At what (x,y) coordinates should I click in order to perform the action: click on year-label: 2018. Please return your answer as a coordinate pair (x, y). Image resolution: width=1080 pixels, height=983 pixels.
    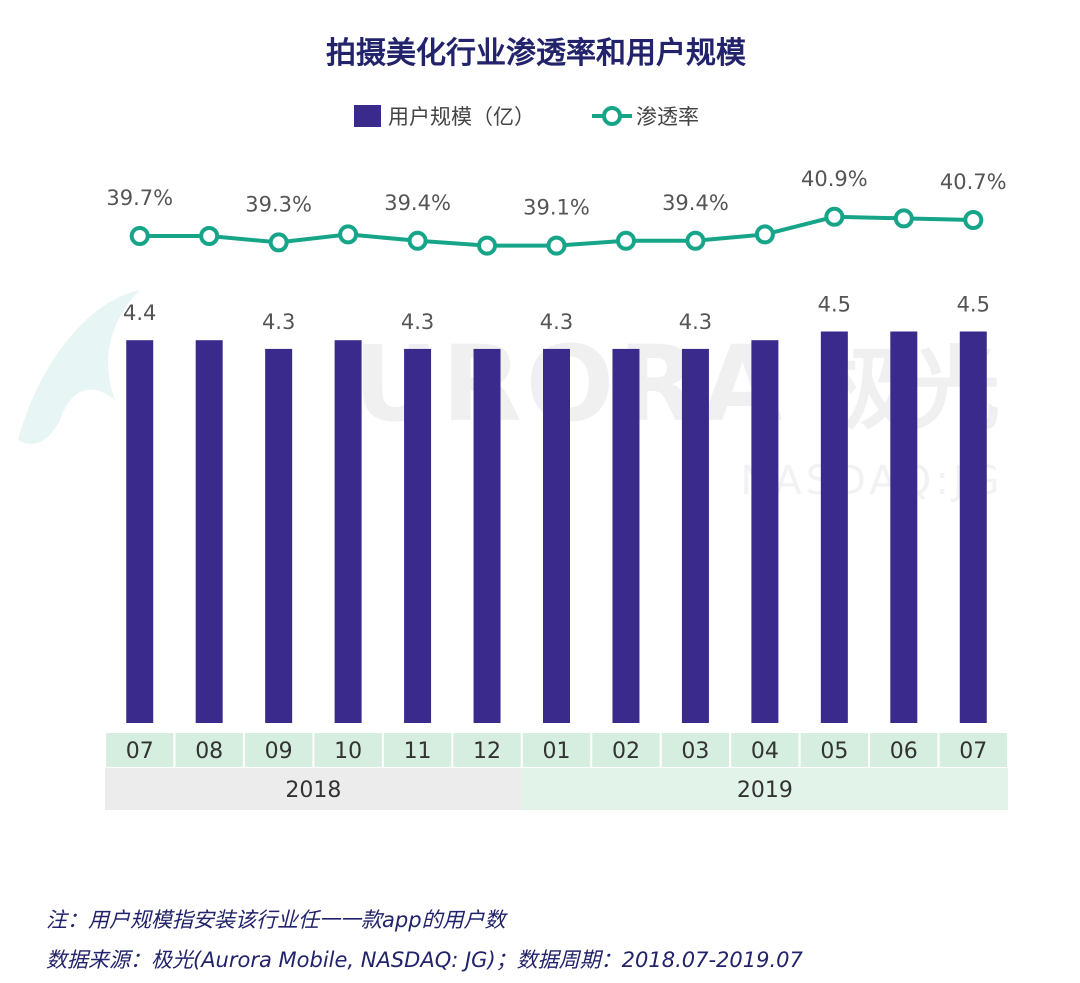
    Looking at the image, I should click on (313, 790).